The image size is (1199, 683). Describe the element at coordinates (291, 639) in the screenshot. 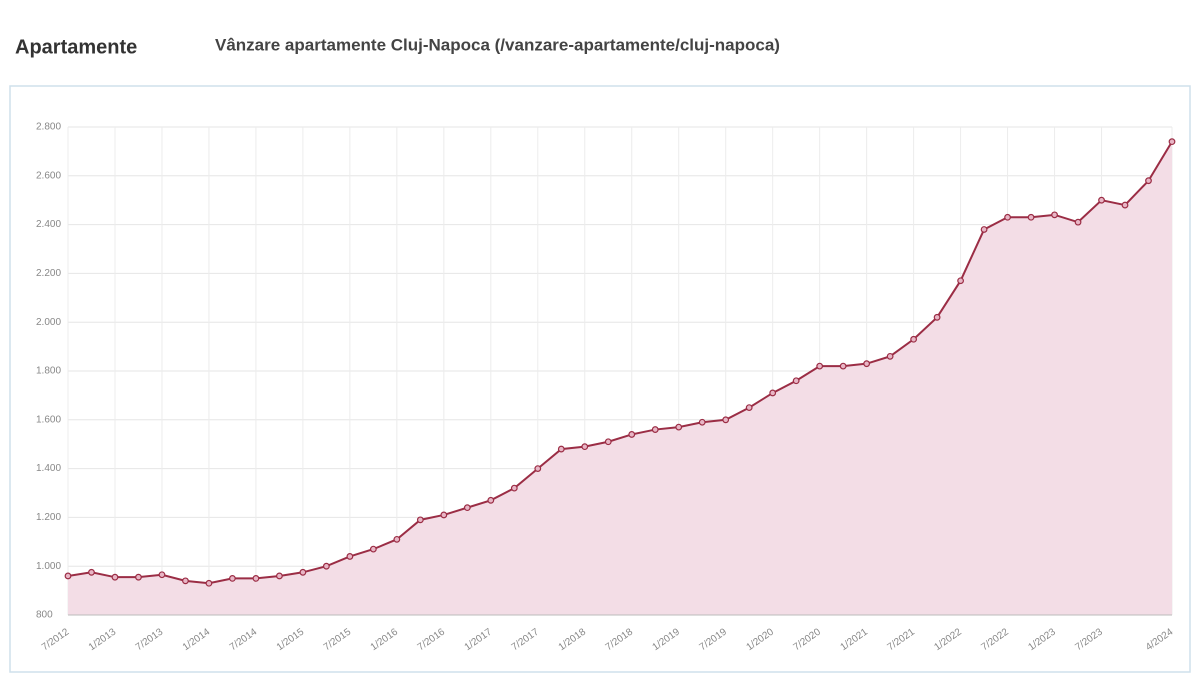

I see `x-tick-label: 1/2015` at that location.